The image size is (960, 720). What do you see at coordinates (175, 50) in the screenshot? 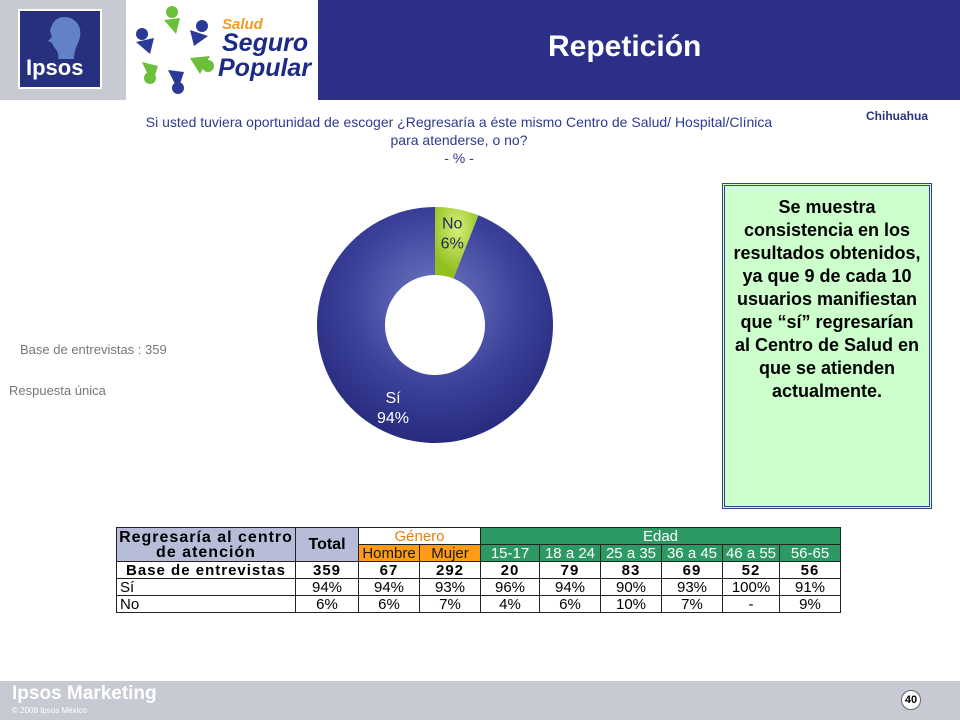
I see `people-circle-icon` at bounding box center [175, 50].